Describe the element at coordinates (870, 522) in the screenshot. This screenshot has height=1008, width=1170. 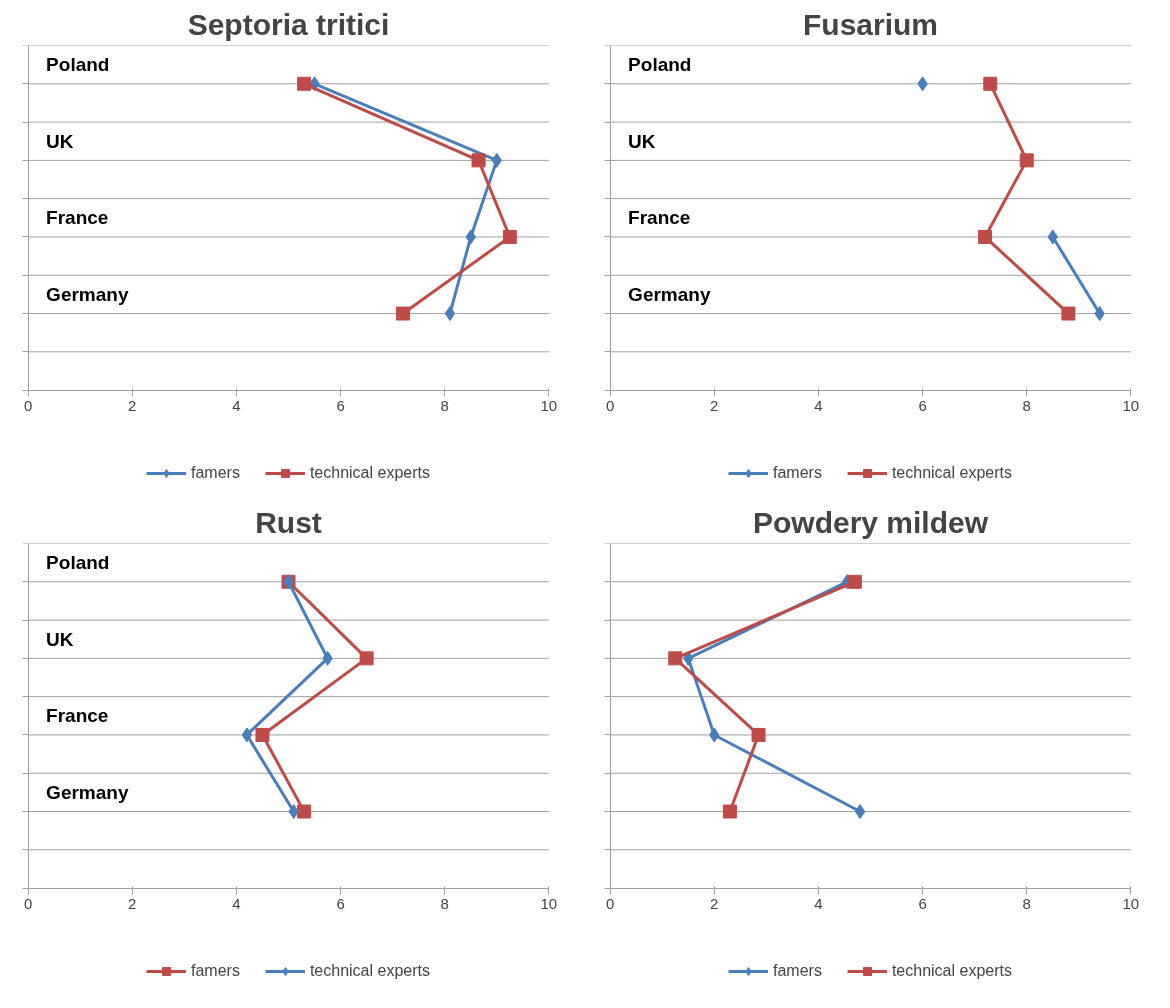
I see `chart-title: Powdery mildew` at that location.